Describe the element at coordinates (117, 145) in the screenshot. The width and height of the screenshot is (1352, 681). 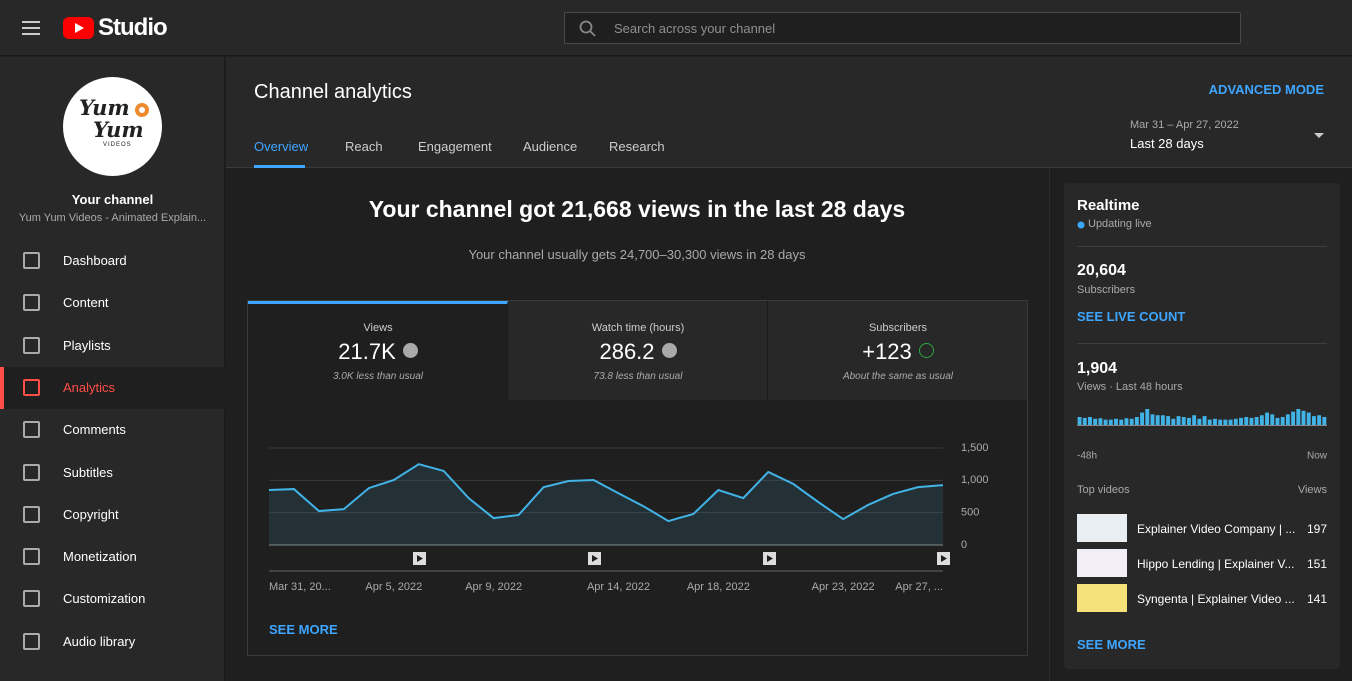
I see `avatar-line: VIDEOS` at that location.